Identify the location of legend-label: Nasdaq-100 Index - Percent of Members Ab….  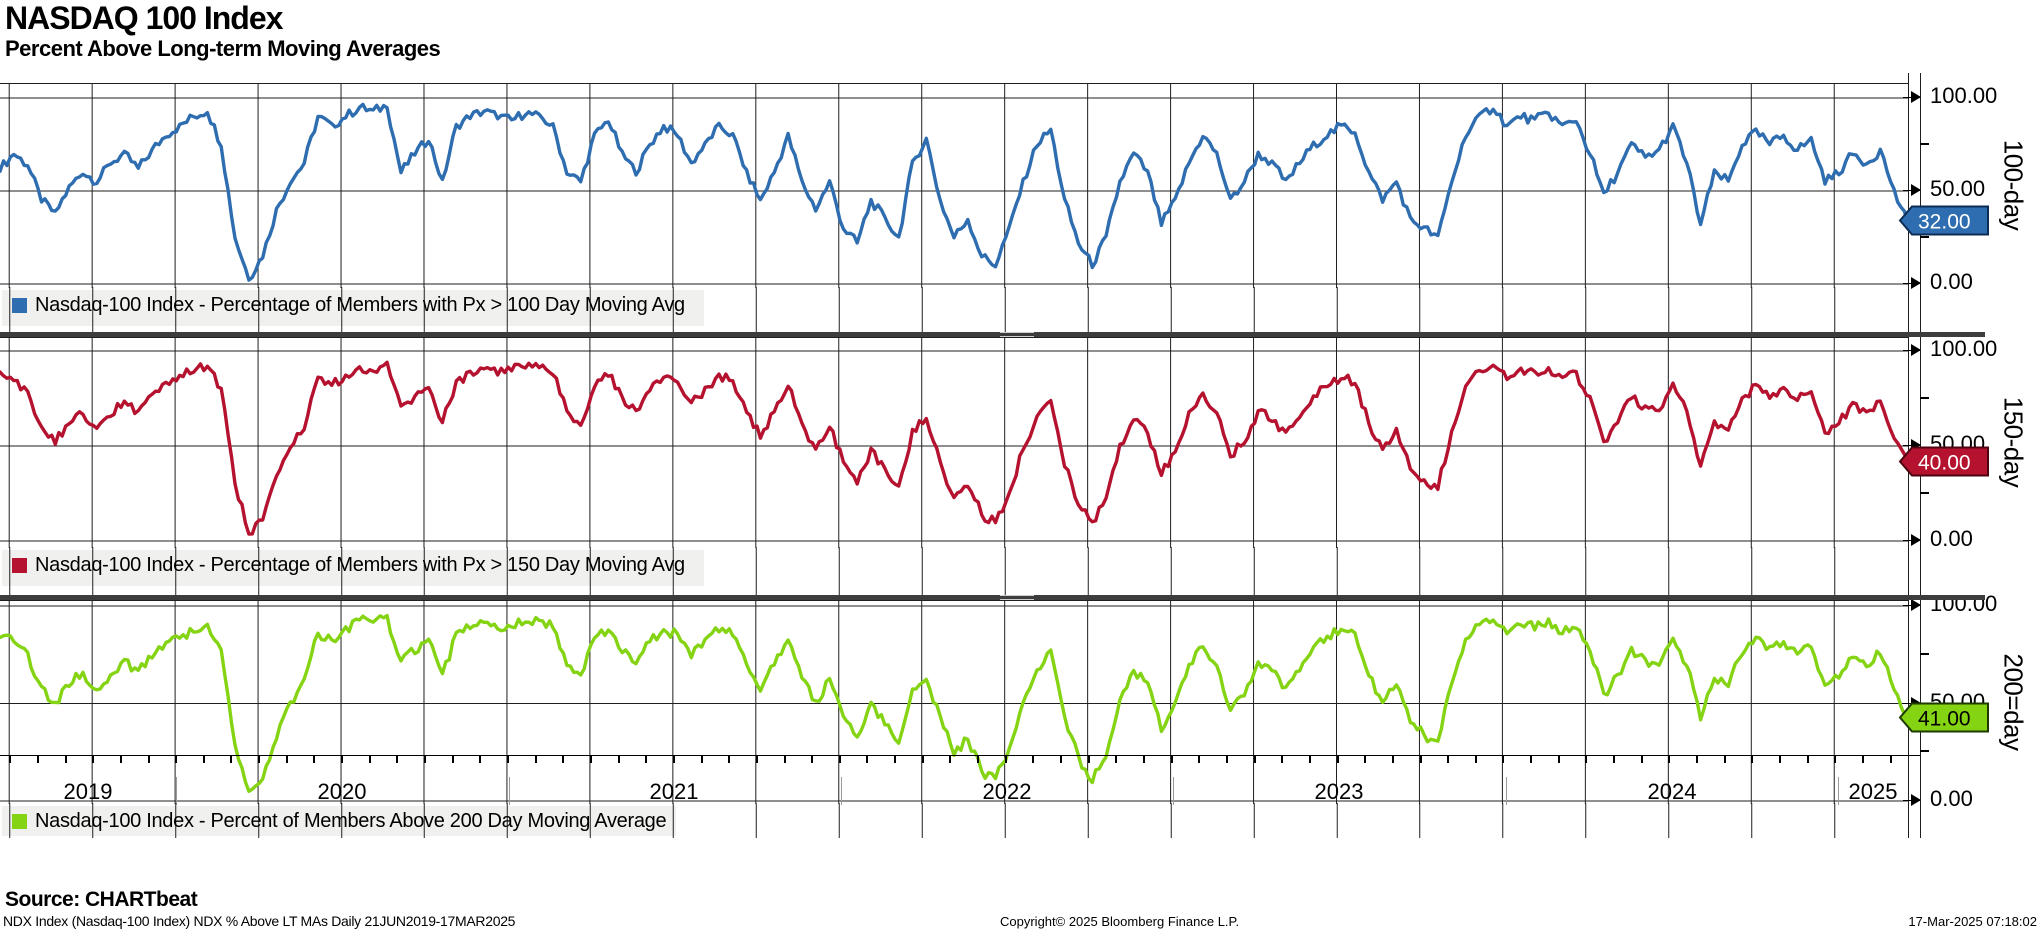
(351, 821).